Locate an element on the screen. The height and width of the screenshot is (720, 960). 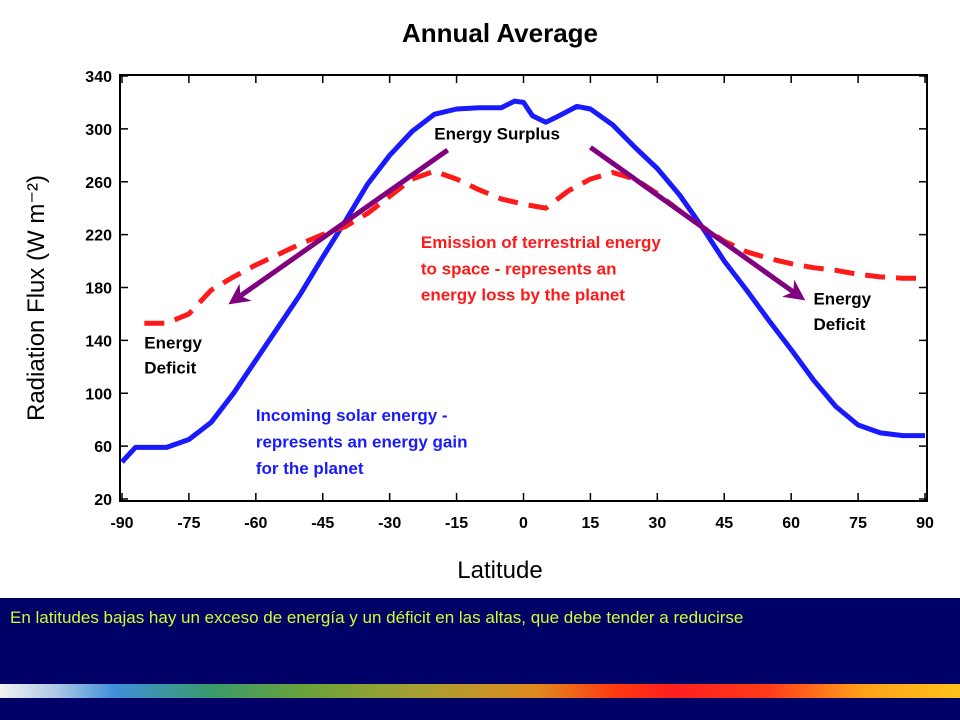
y-tick-label: 100 is located at coordinates (98, 394).